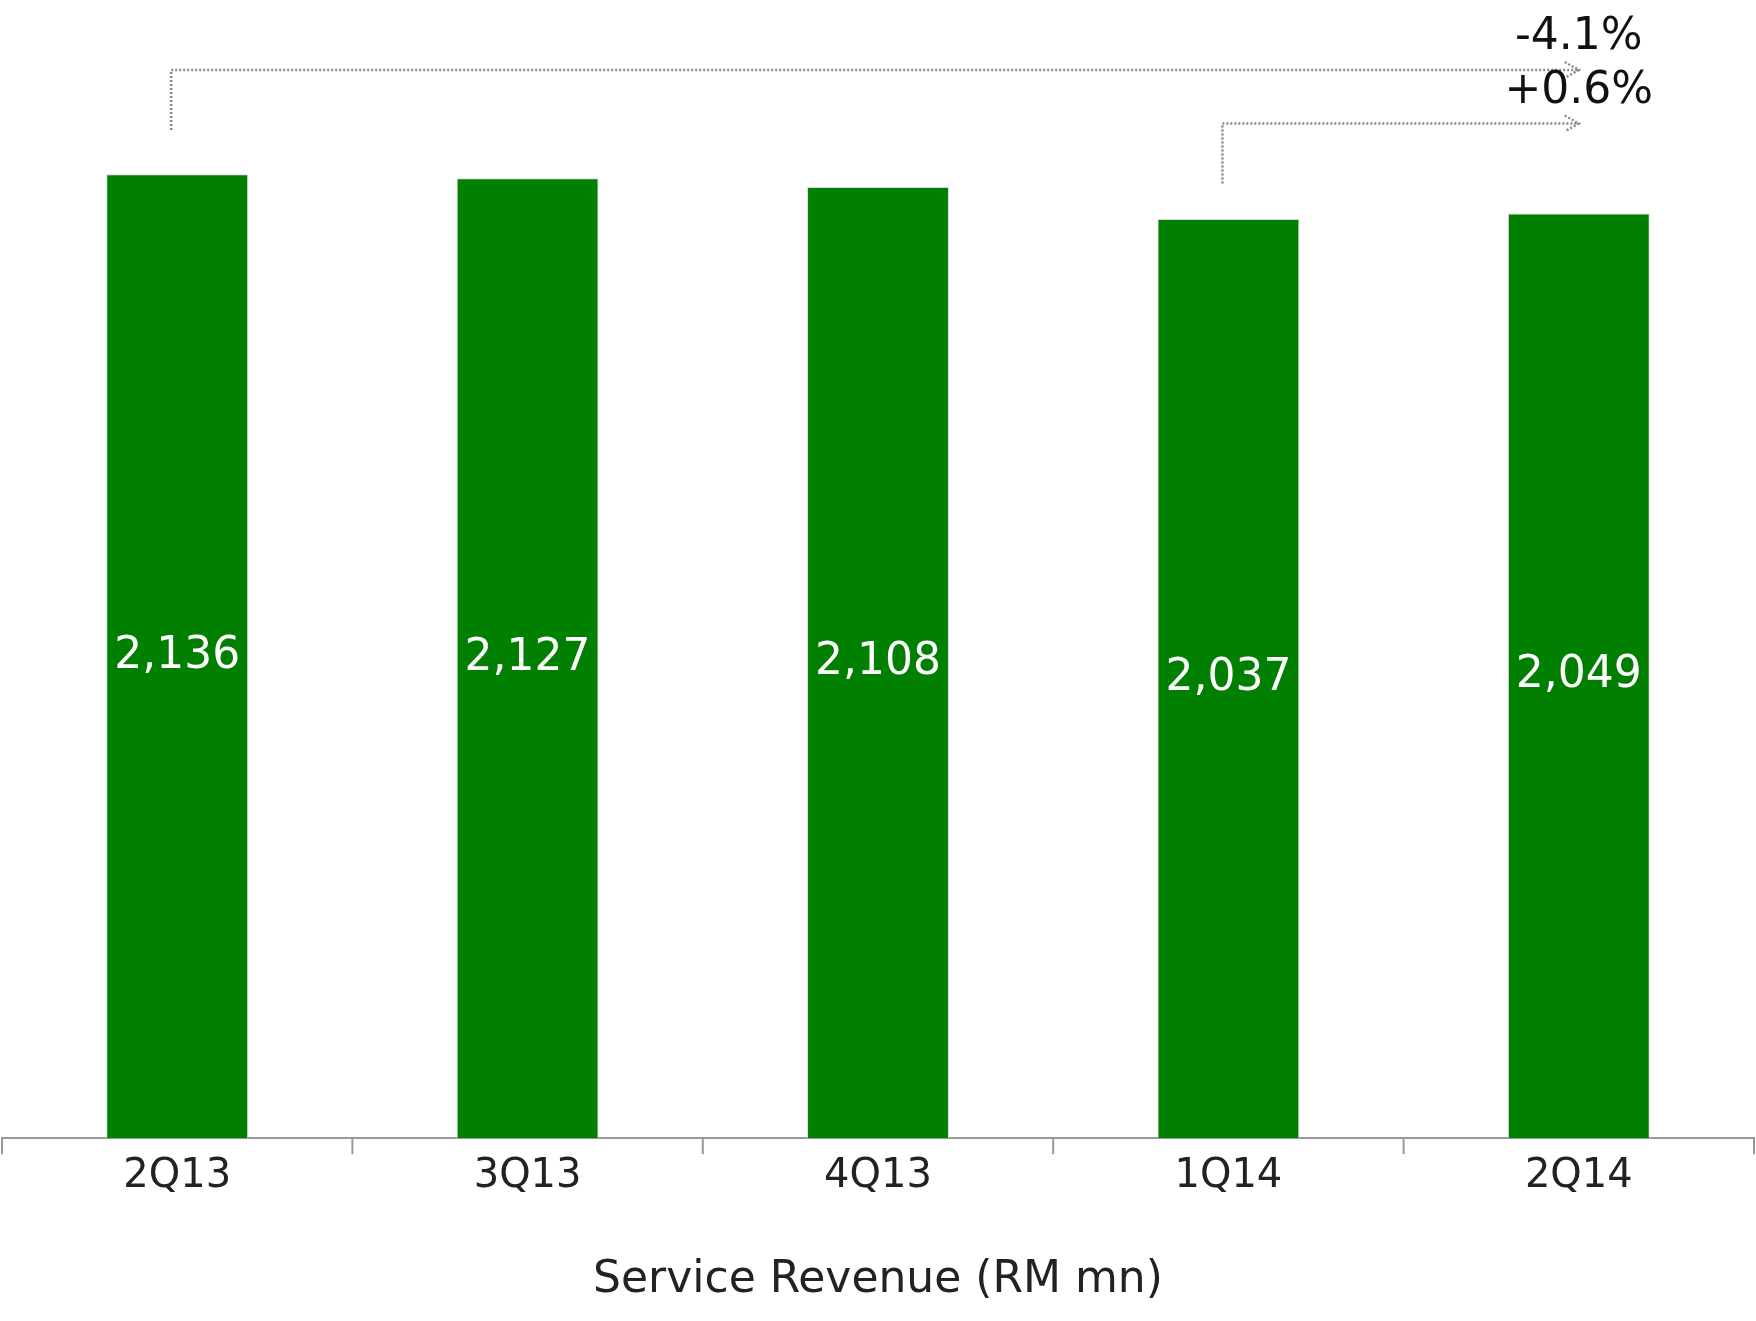 The image size is (1756, 1321). I want to click on text: +0.6%, so click(1579, 87).